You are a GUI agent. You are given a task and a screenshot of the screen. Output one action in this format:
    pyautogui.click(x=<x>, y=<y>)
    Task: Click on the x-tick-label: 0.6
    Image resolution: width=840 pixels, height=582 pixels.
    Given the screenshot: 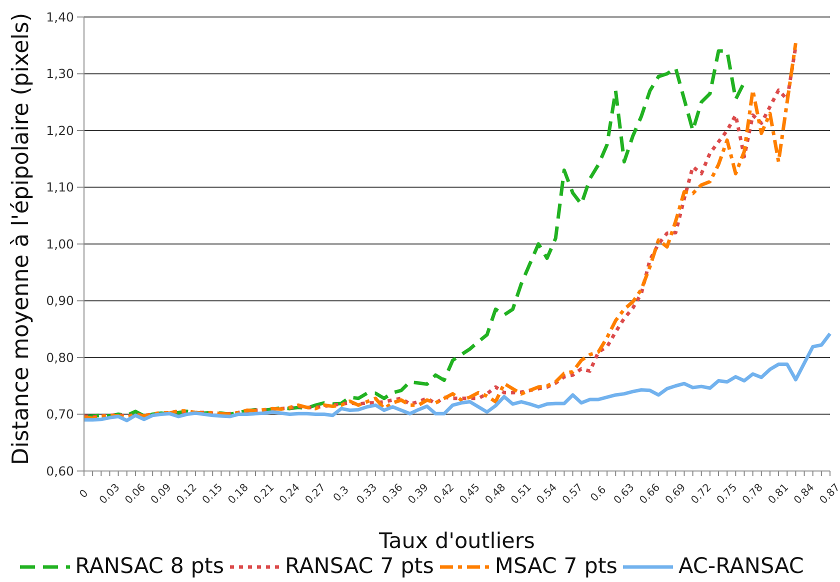 What is the action you would take?
    pyautogui.click(x=598, y=494)
    